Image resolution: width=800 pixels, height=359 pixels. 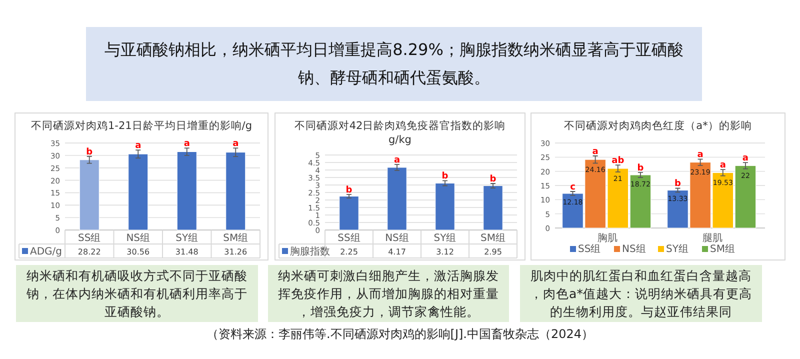 What do you see at coordinates (400, 334) in the screenshot?
I see `text: （资料来源：李丽伟等.不同硒源对肉鸡的影响[J].中国畜牧杂志（2024）` at bounding box center [400, 334].